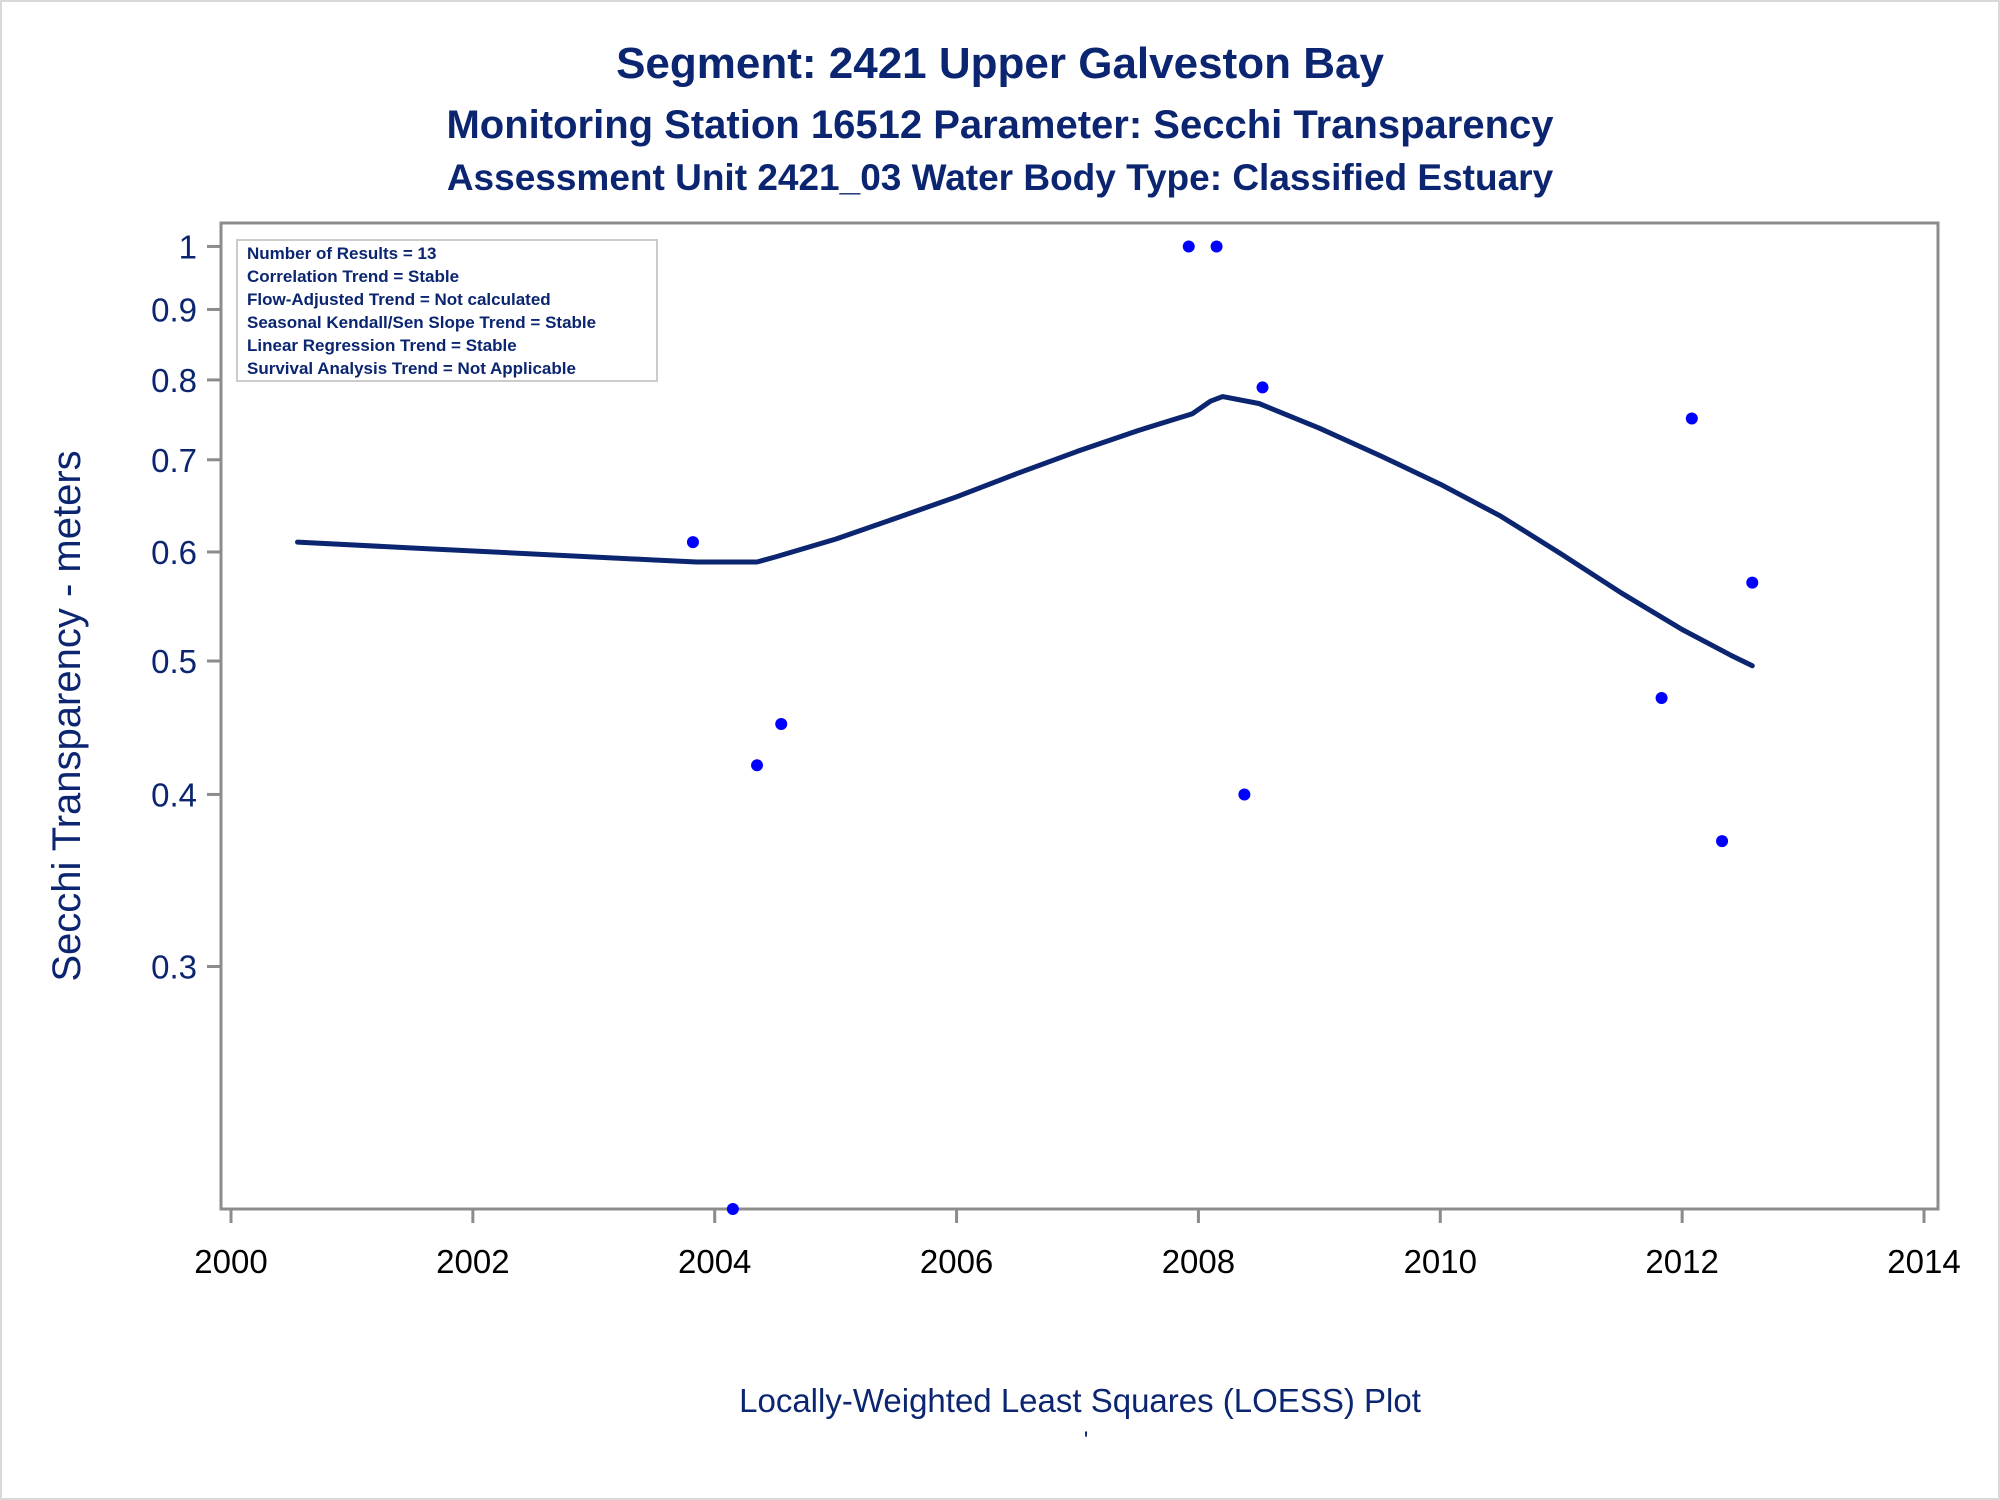 Image resolution: width=2000 pixels, height=1500 pixels. I want to click on stats-line: Survival Analysis Trend = Not Applicable, so click(411, 368).